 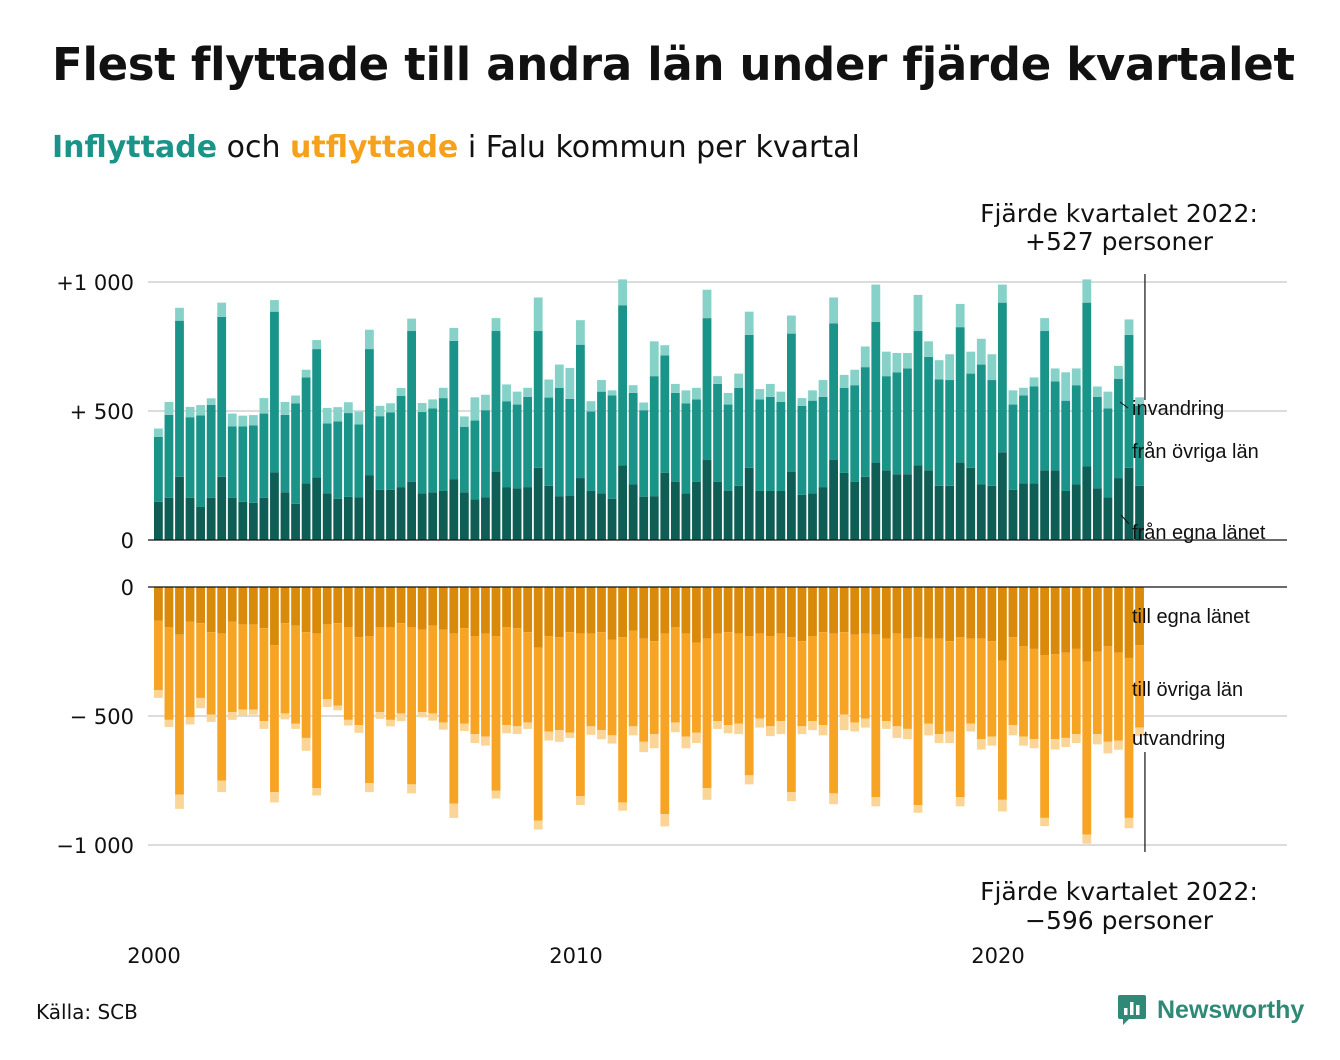 I want to click on series-label-till-ovriga-lan: till övriga län, so click(x=1187, y=690).